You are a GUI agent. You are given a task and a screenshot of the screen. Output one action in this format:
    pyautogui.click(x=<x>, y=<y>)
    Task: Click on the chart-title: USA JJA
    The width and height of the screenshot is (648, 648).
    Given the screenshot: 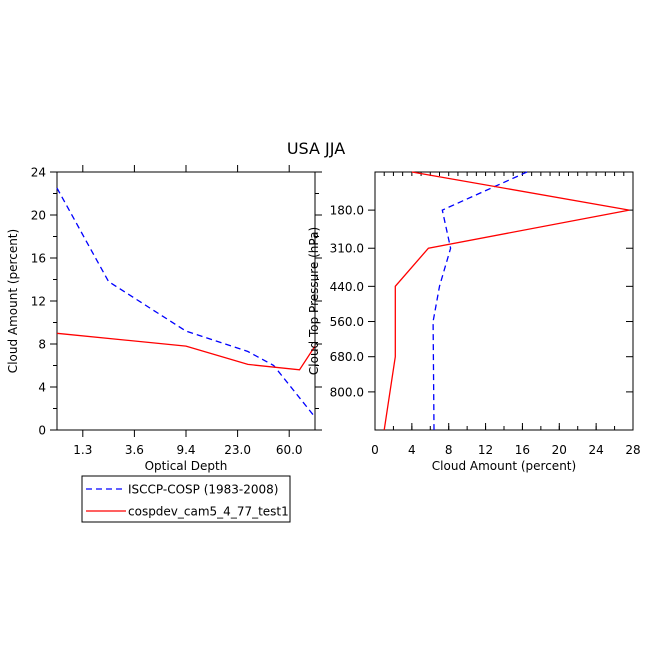 What is the action you would take?
    pyautogui.click(x=316, y=148)
    